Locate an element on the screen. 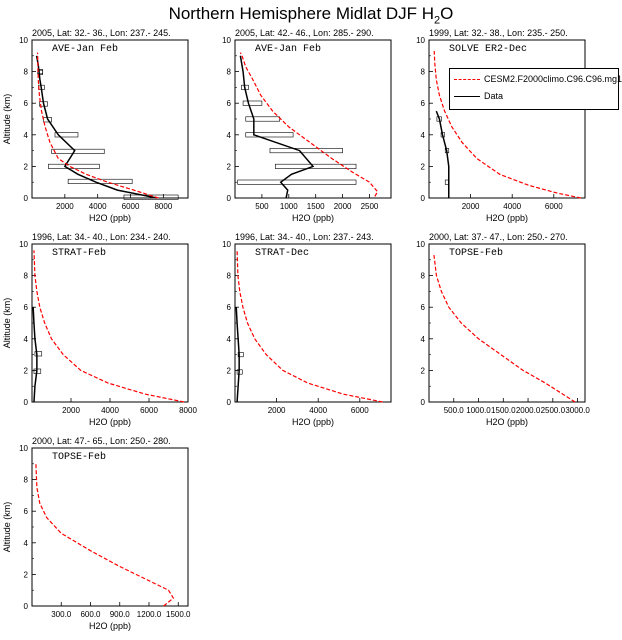 Image resolution: width=622 pixels, height=640 pixels. x-tick-label: 1500 is located at coordinates (316, 206).